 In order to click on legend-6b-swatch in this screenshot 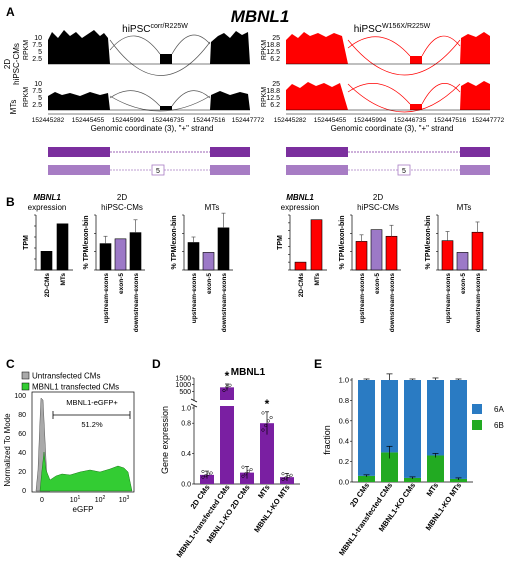, I will do `click(477, 425)`.